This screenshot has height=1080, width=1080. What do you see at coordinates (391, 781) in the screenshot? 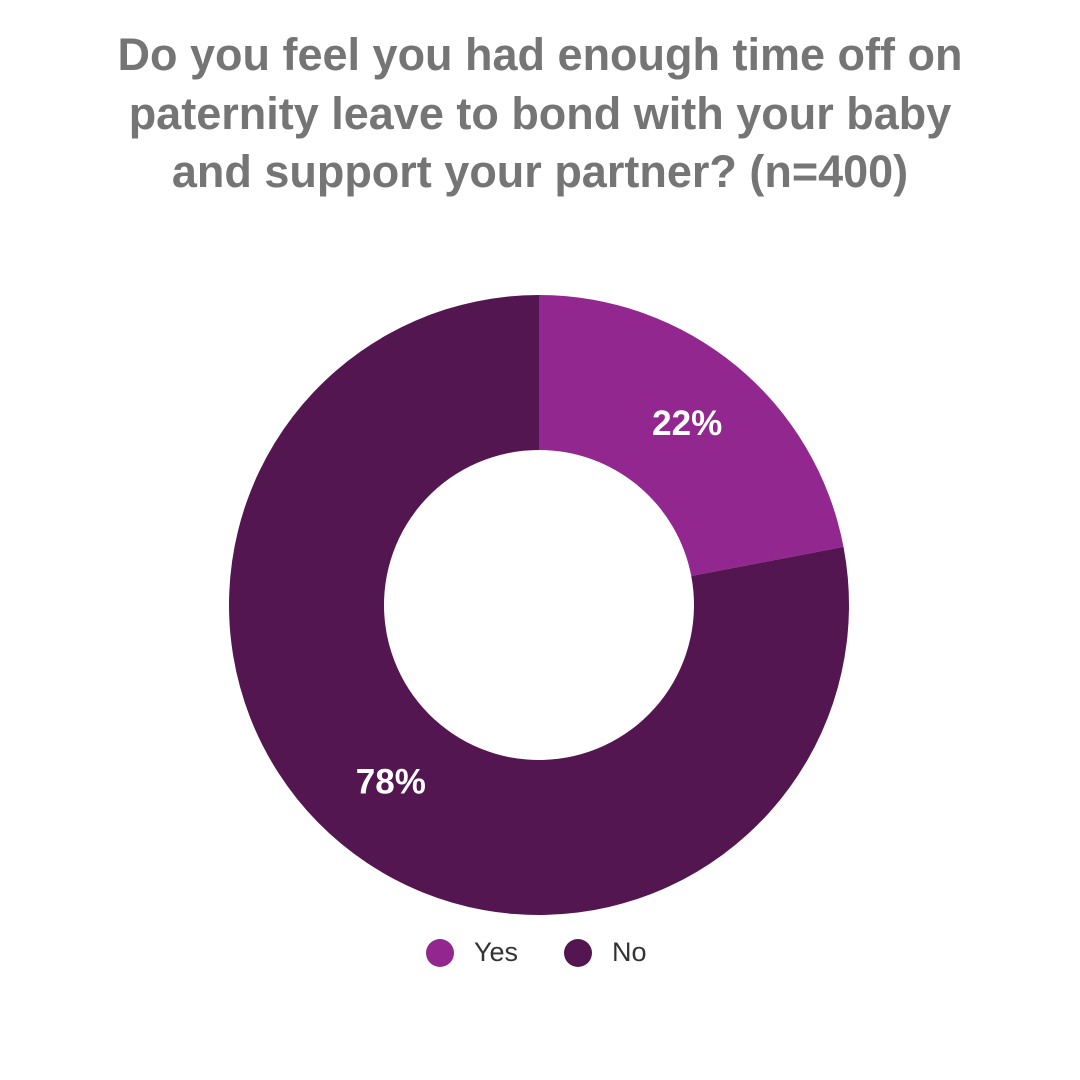
I see `data-label: 78%` at bounding box center [391, 781].